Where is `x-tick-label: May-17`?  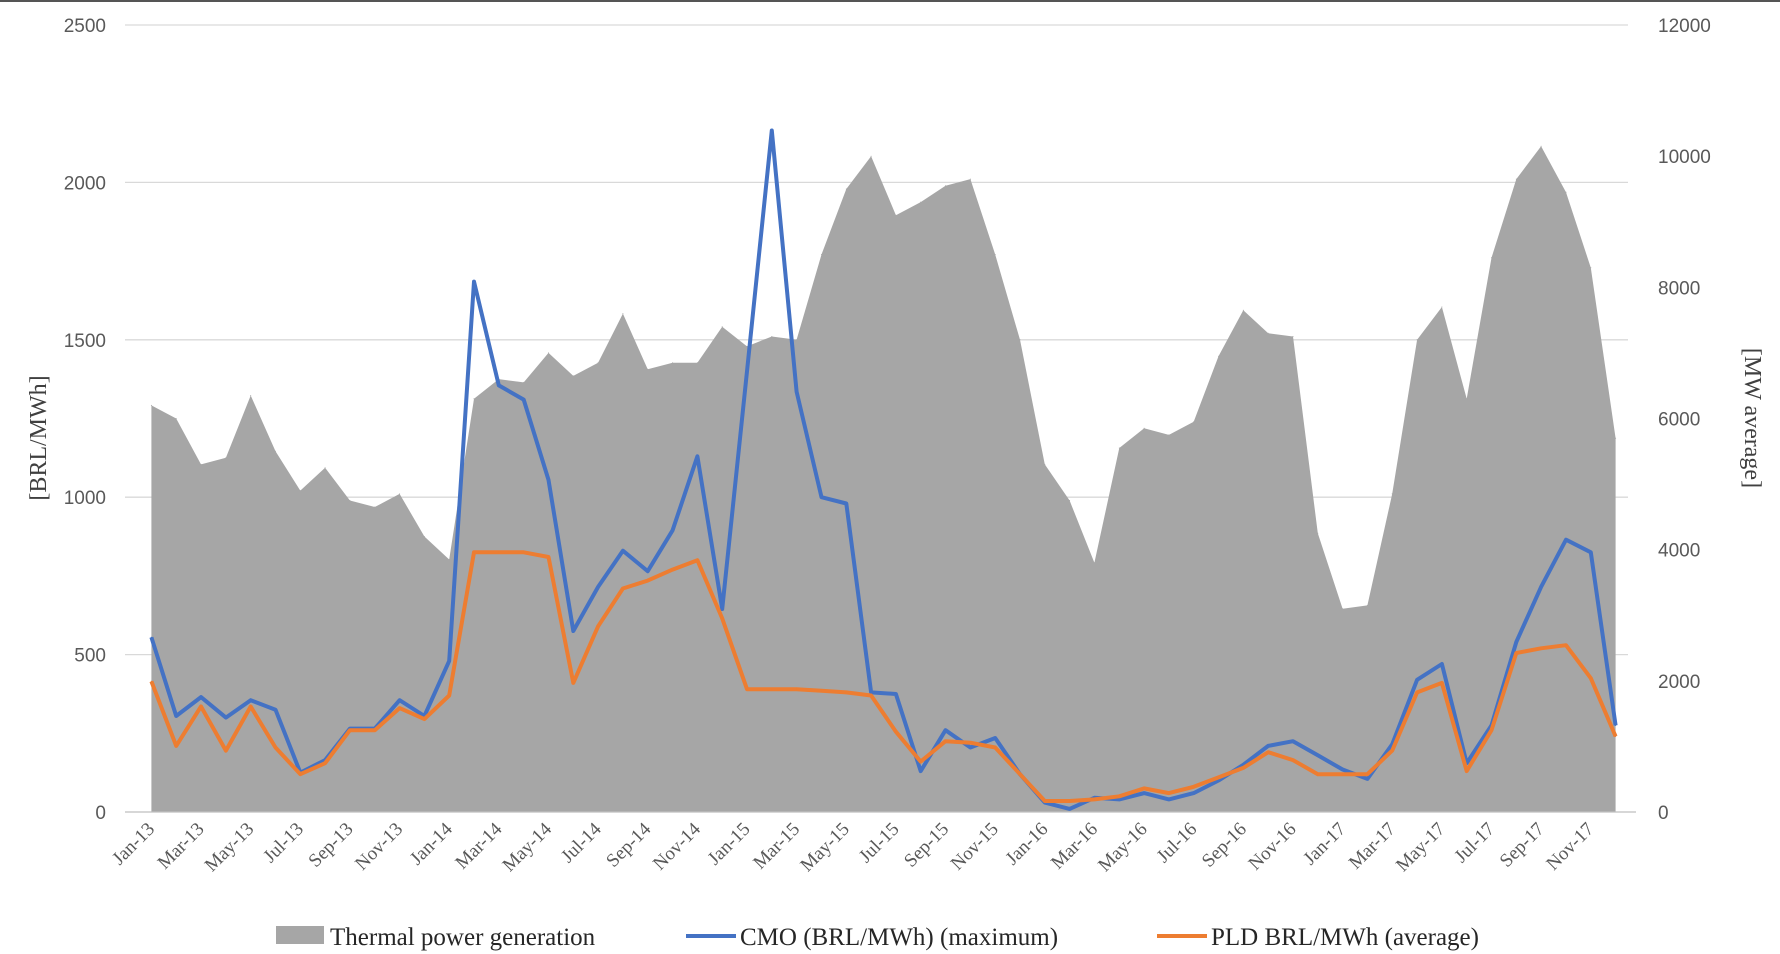
x-tick-label: May-17 is located at coordinates (1420, 847).